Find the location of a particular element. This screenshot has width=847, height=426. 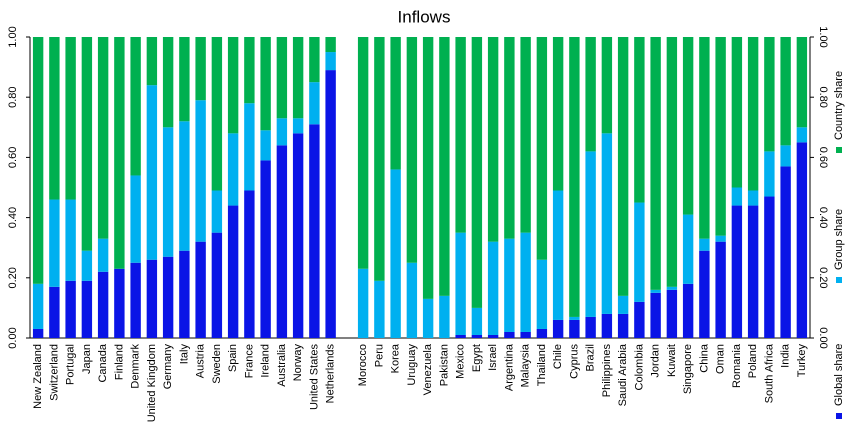

x-tick-label: Brazil is located at coordinates (591, 358).